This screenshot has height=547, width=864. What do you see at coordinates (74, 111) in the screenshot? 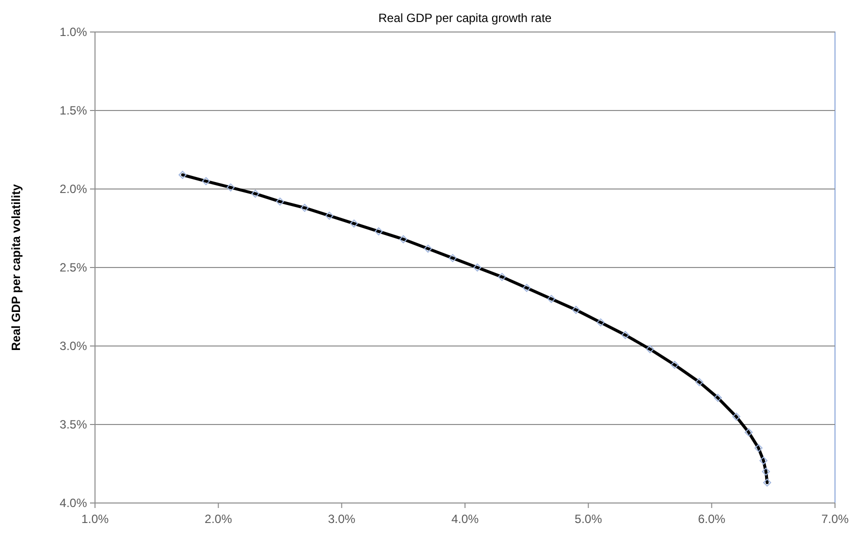
I see `y-tick-label: 1.5%` at bounding box center [74, 111].